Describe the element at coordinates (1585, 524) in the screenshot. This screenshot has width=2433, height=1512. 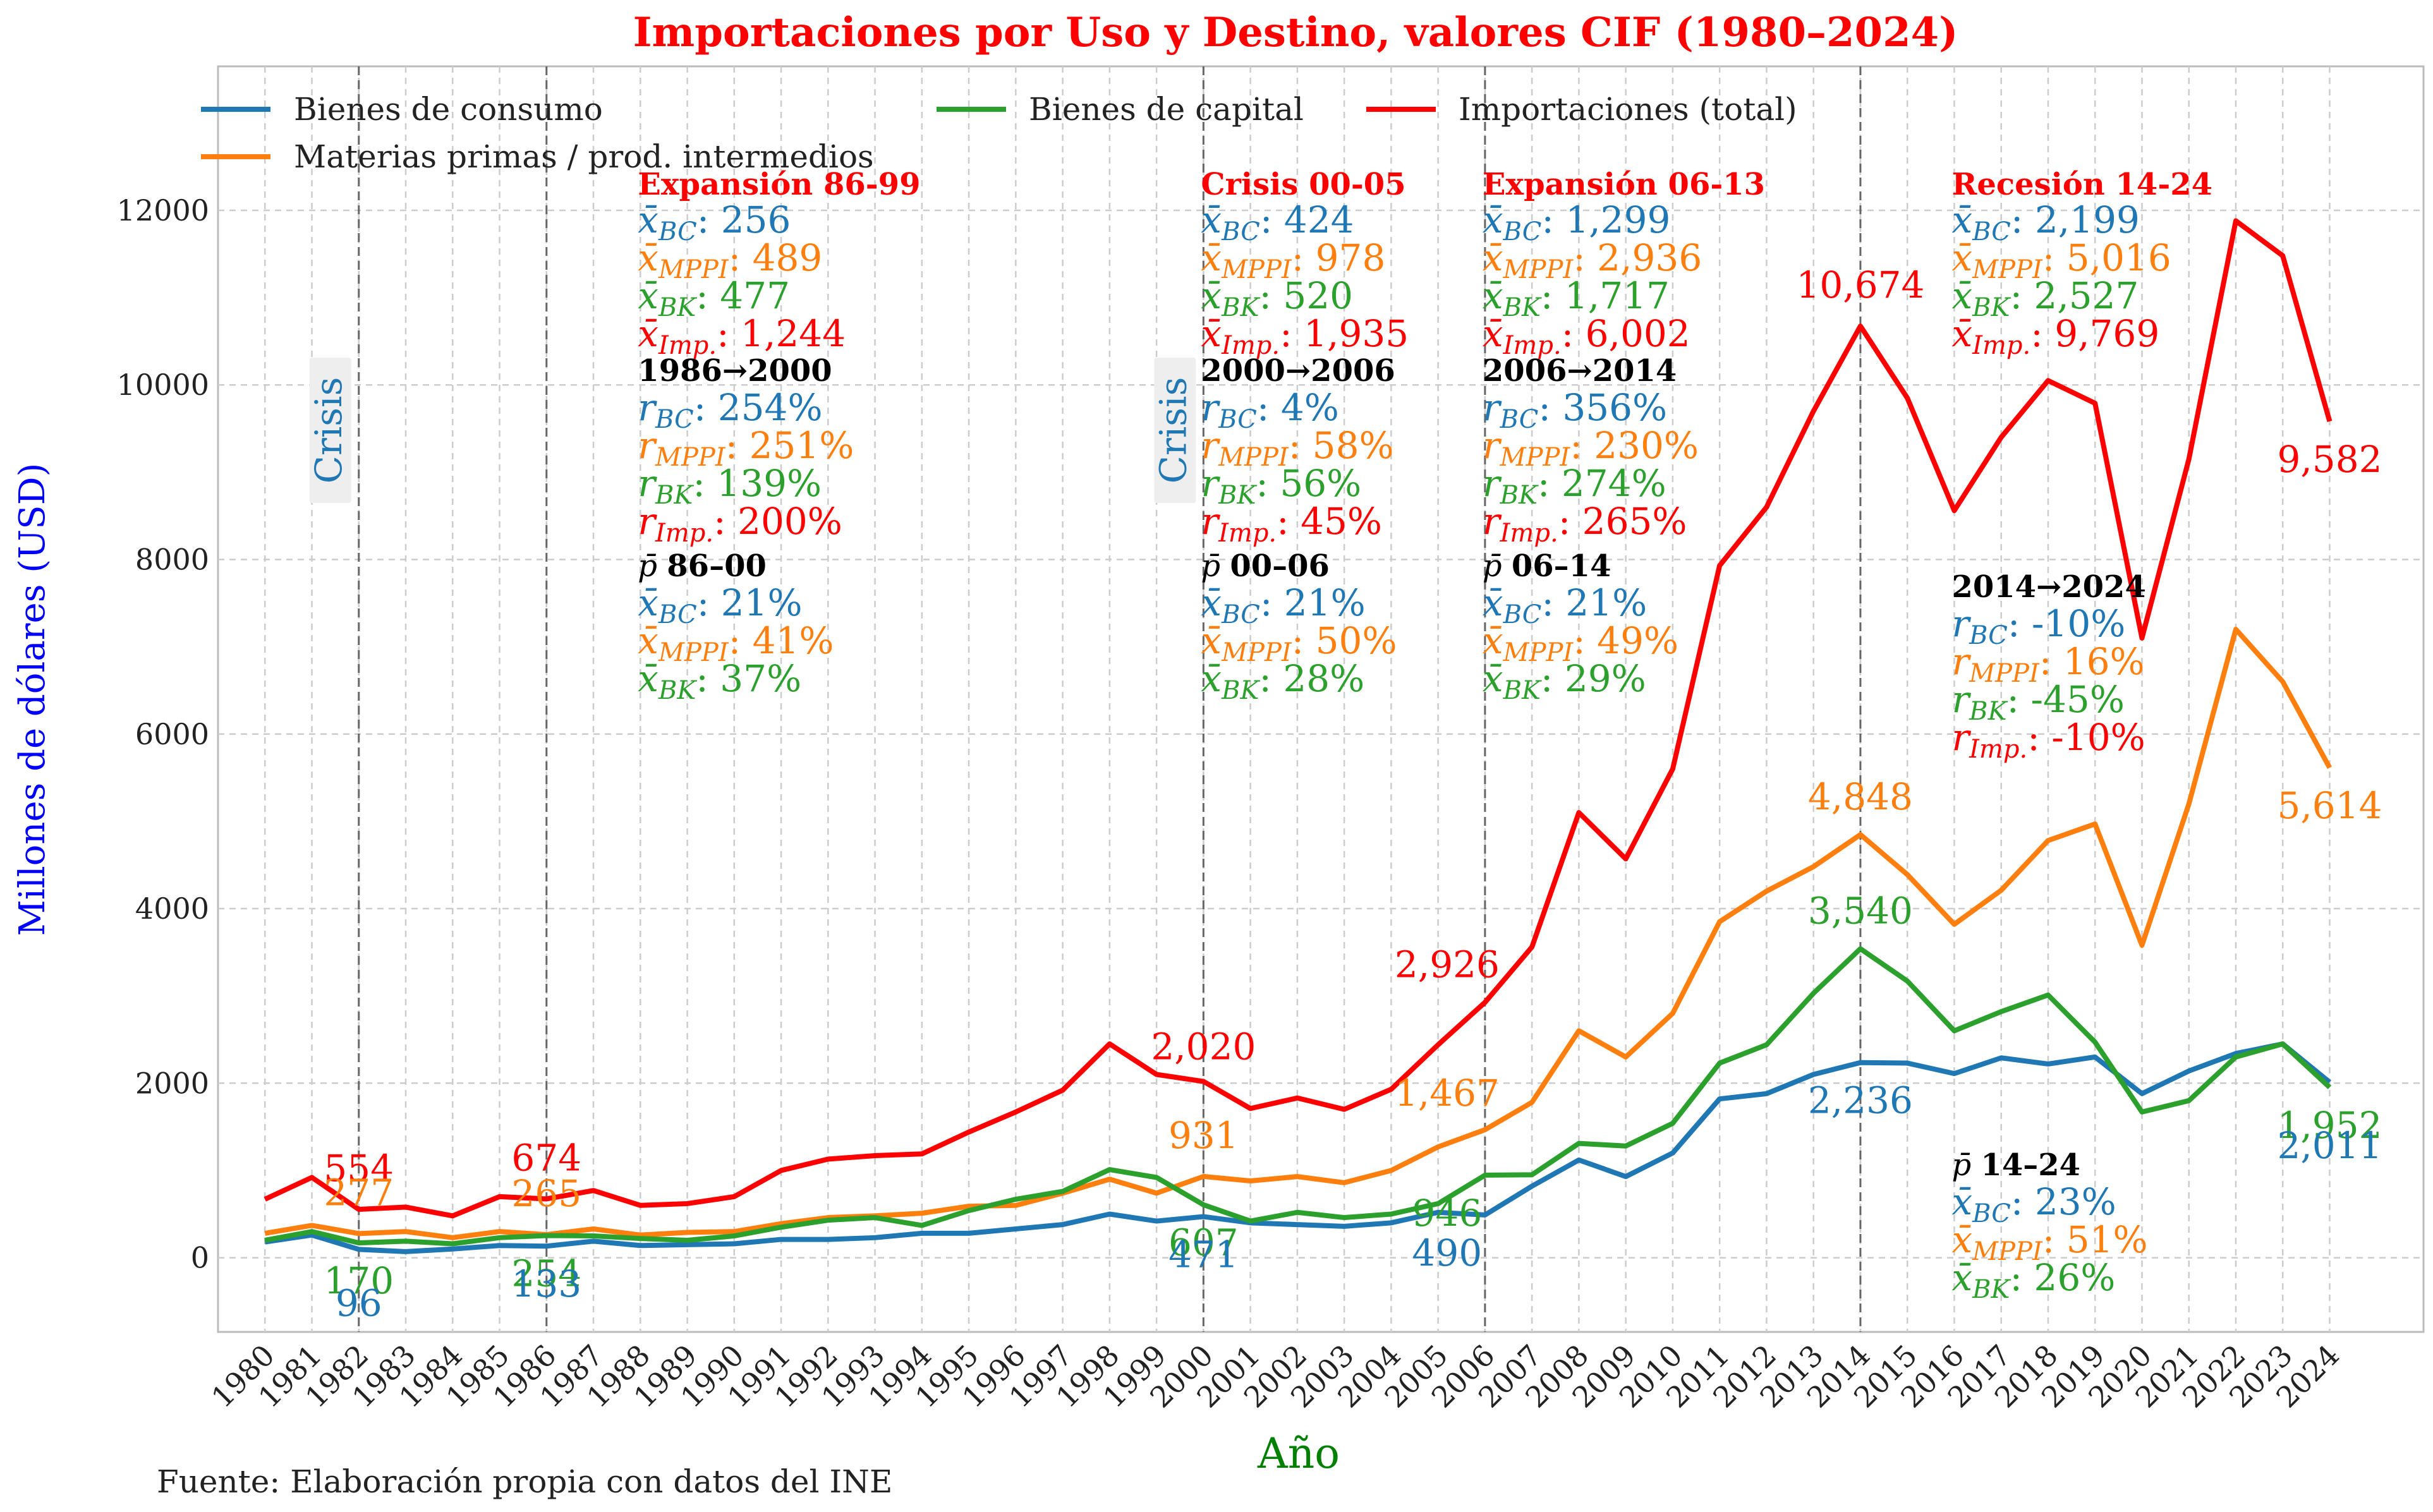
I see `period-growth: rImp.: 265%` at that location.